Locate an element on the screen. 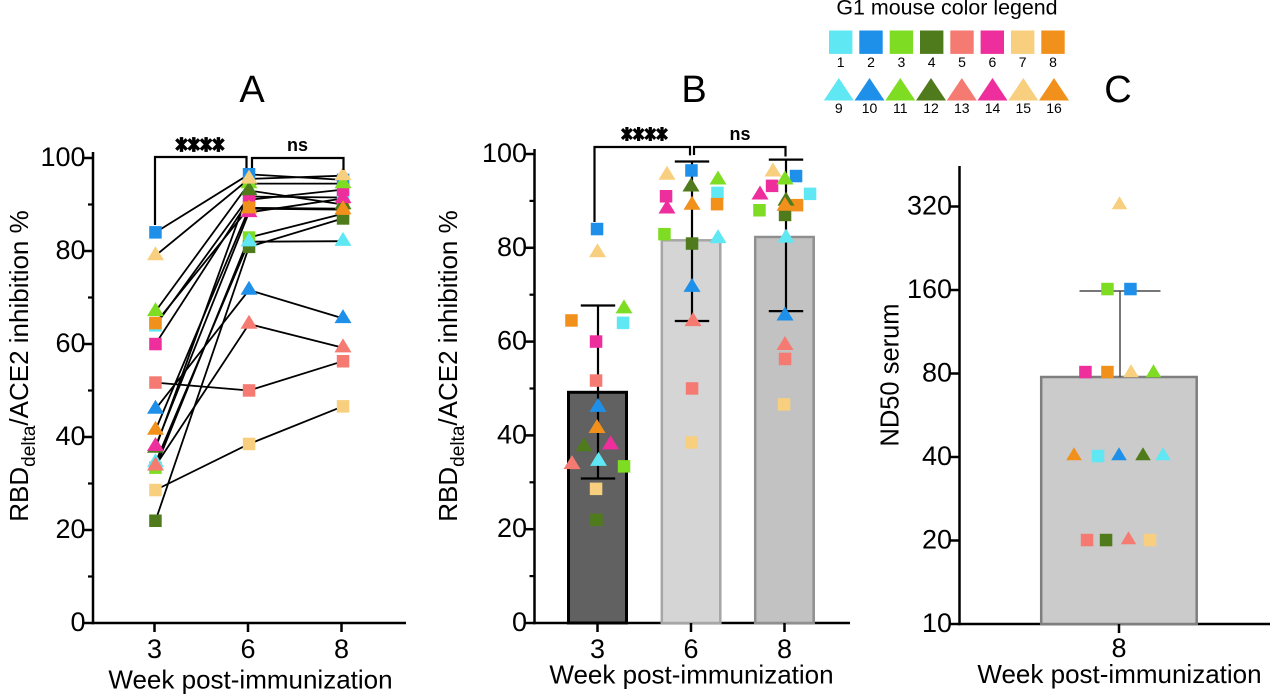 The height and width of the screenshot is (697, 1280). svg-text: ND50 serum is located at coordinates (891, 374).